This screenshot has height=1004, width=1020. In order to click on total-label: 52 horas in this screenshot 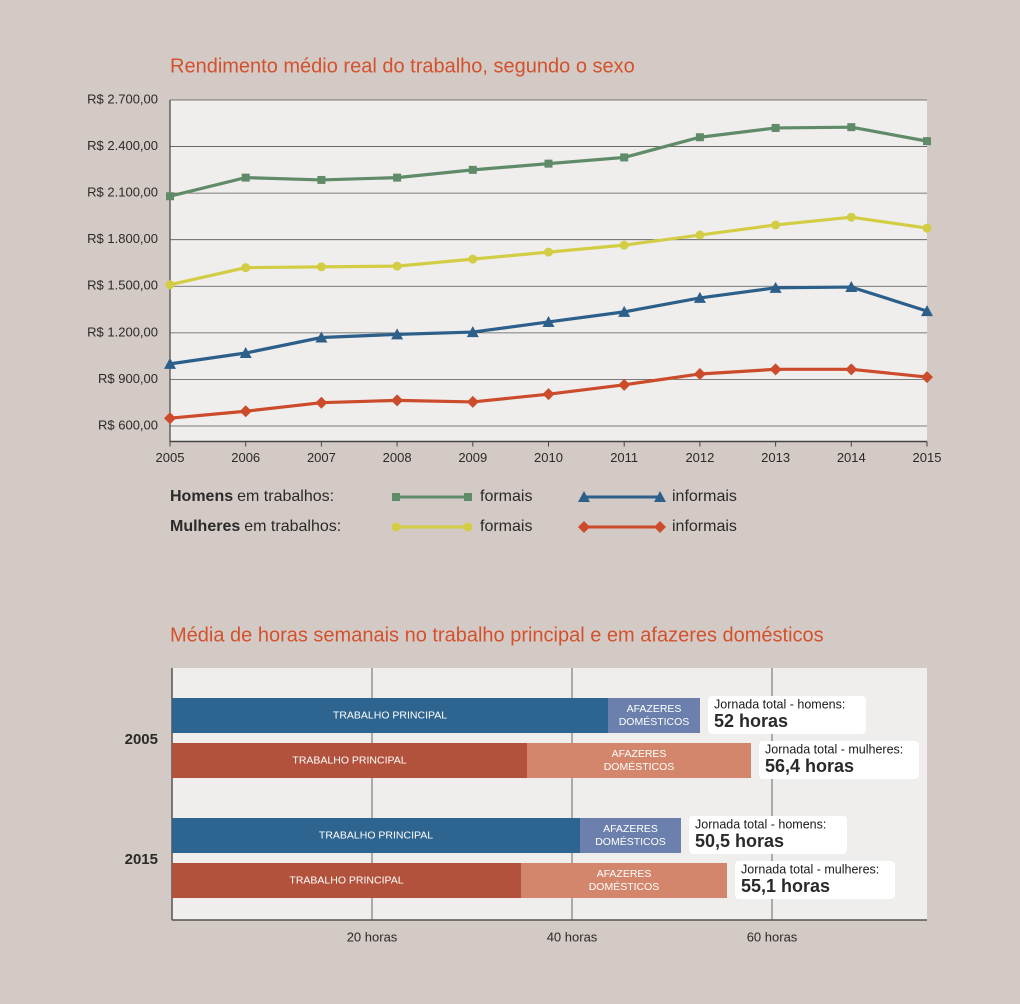, I will do `click(751, 721)`.